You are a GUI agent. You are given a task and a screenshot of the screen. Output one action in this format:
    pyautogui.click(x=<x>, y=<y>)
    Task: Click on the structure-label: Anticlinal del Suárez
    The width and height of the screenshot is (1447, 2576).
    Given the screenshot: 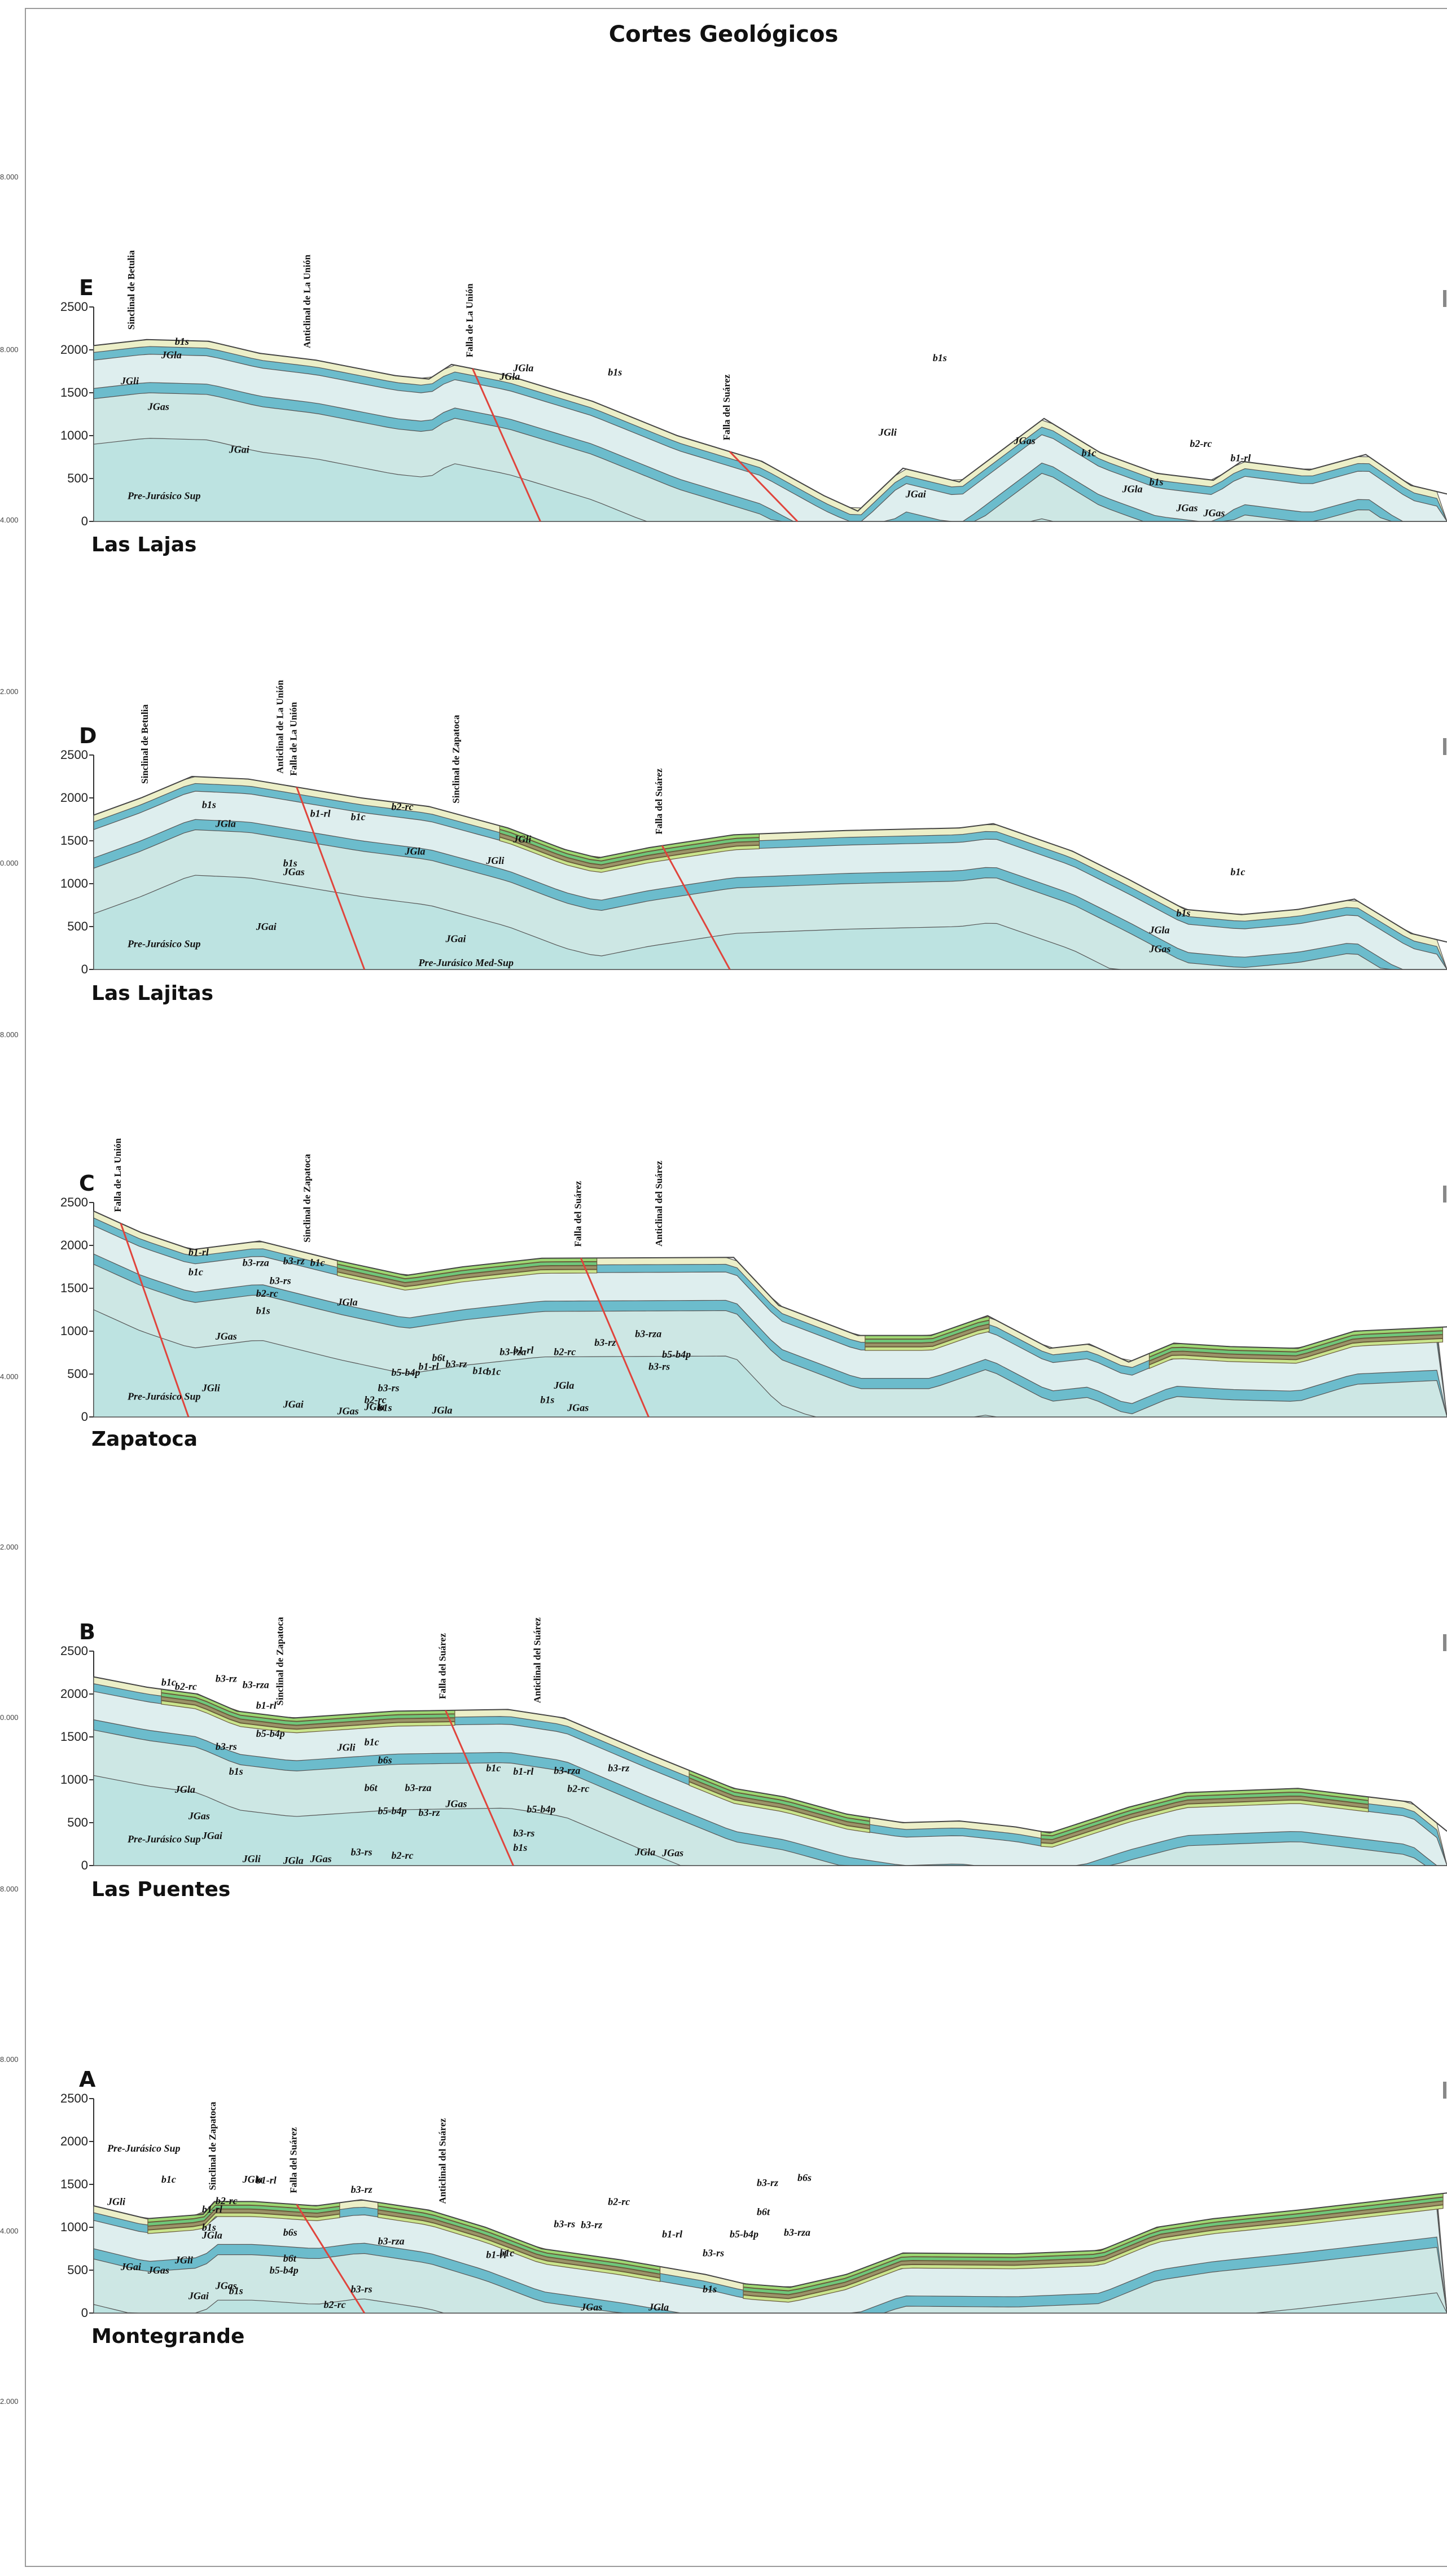 What is the action you would take?
    pyautogui.click(x=537, y=1660)
    